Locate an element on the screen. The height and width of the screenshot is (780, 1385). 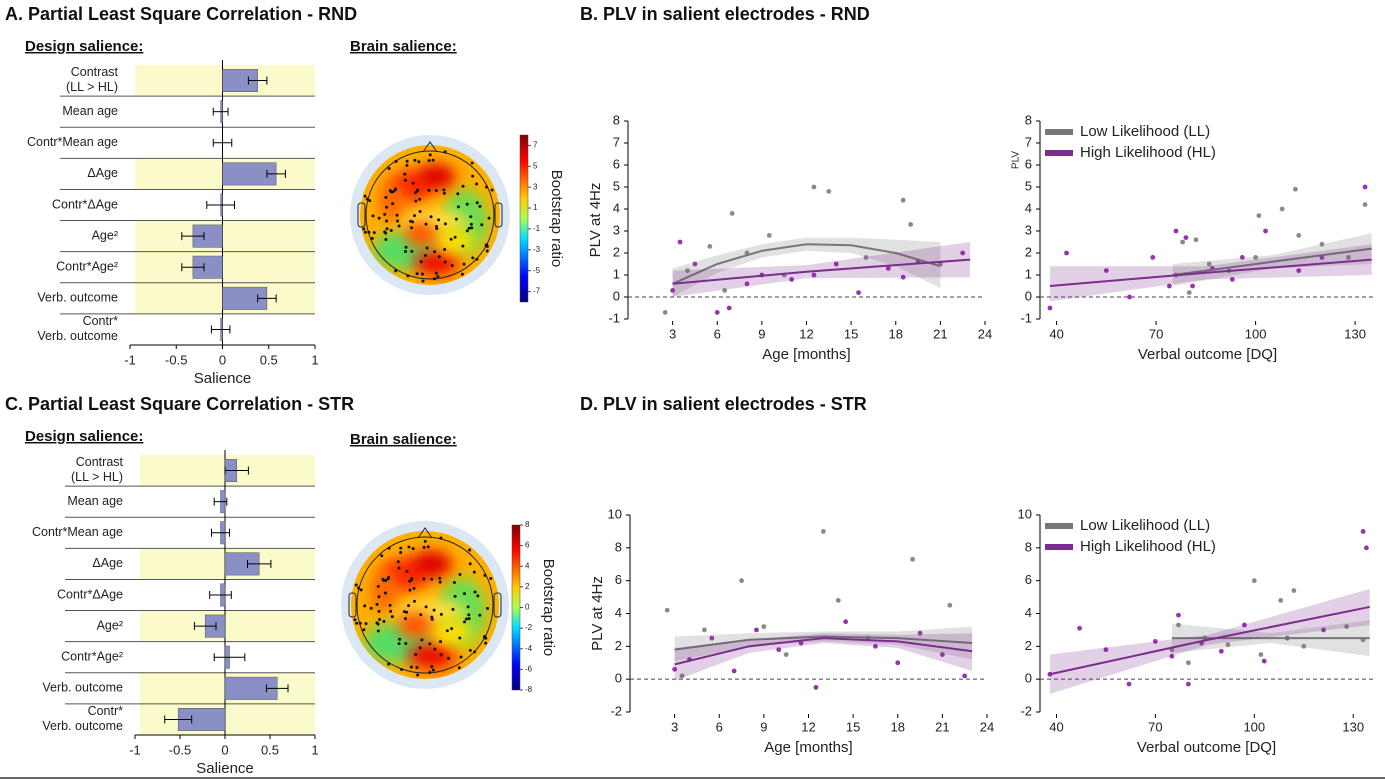
x-tick-label: -1 is located at coordinates (130, 359).